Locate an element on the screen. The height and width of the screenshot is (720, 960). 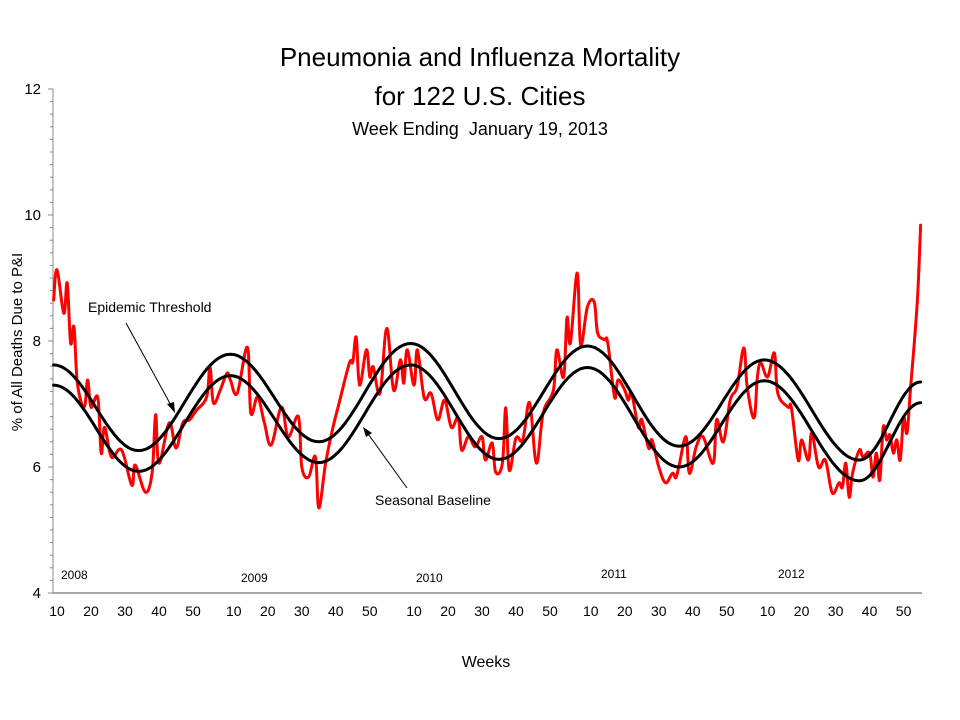
chart-title: Pneumonia and Influenza Mortality is located at coordinates (480, 57).